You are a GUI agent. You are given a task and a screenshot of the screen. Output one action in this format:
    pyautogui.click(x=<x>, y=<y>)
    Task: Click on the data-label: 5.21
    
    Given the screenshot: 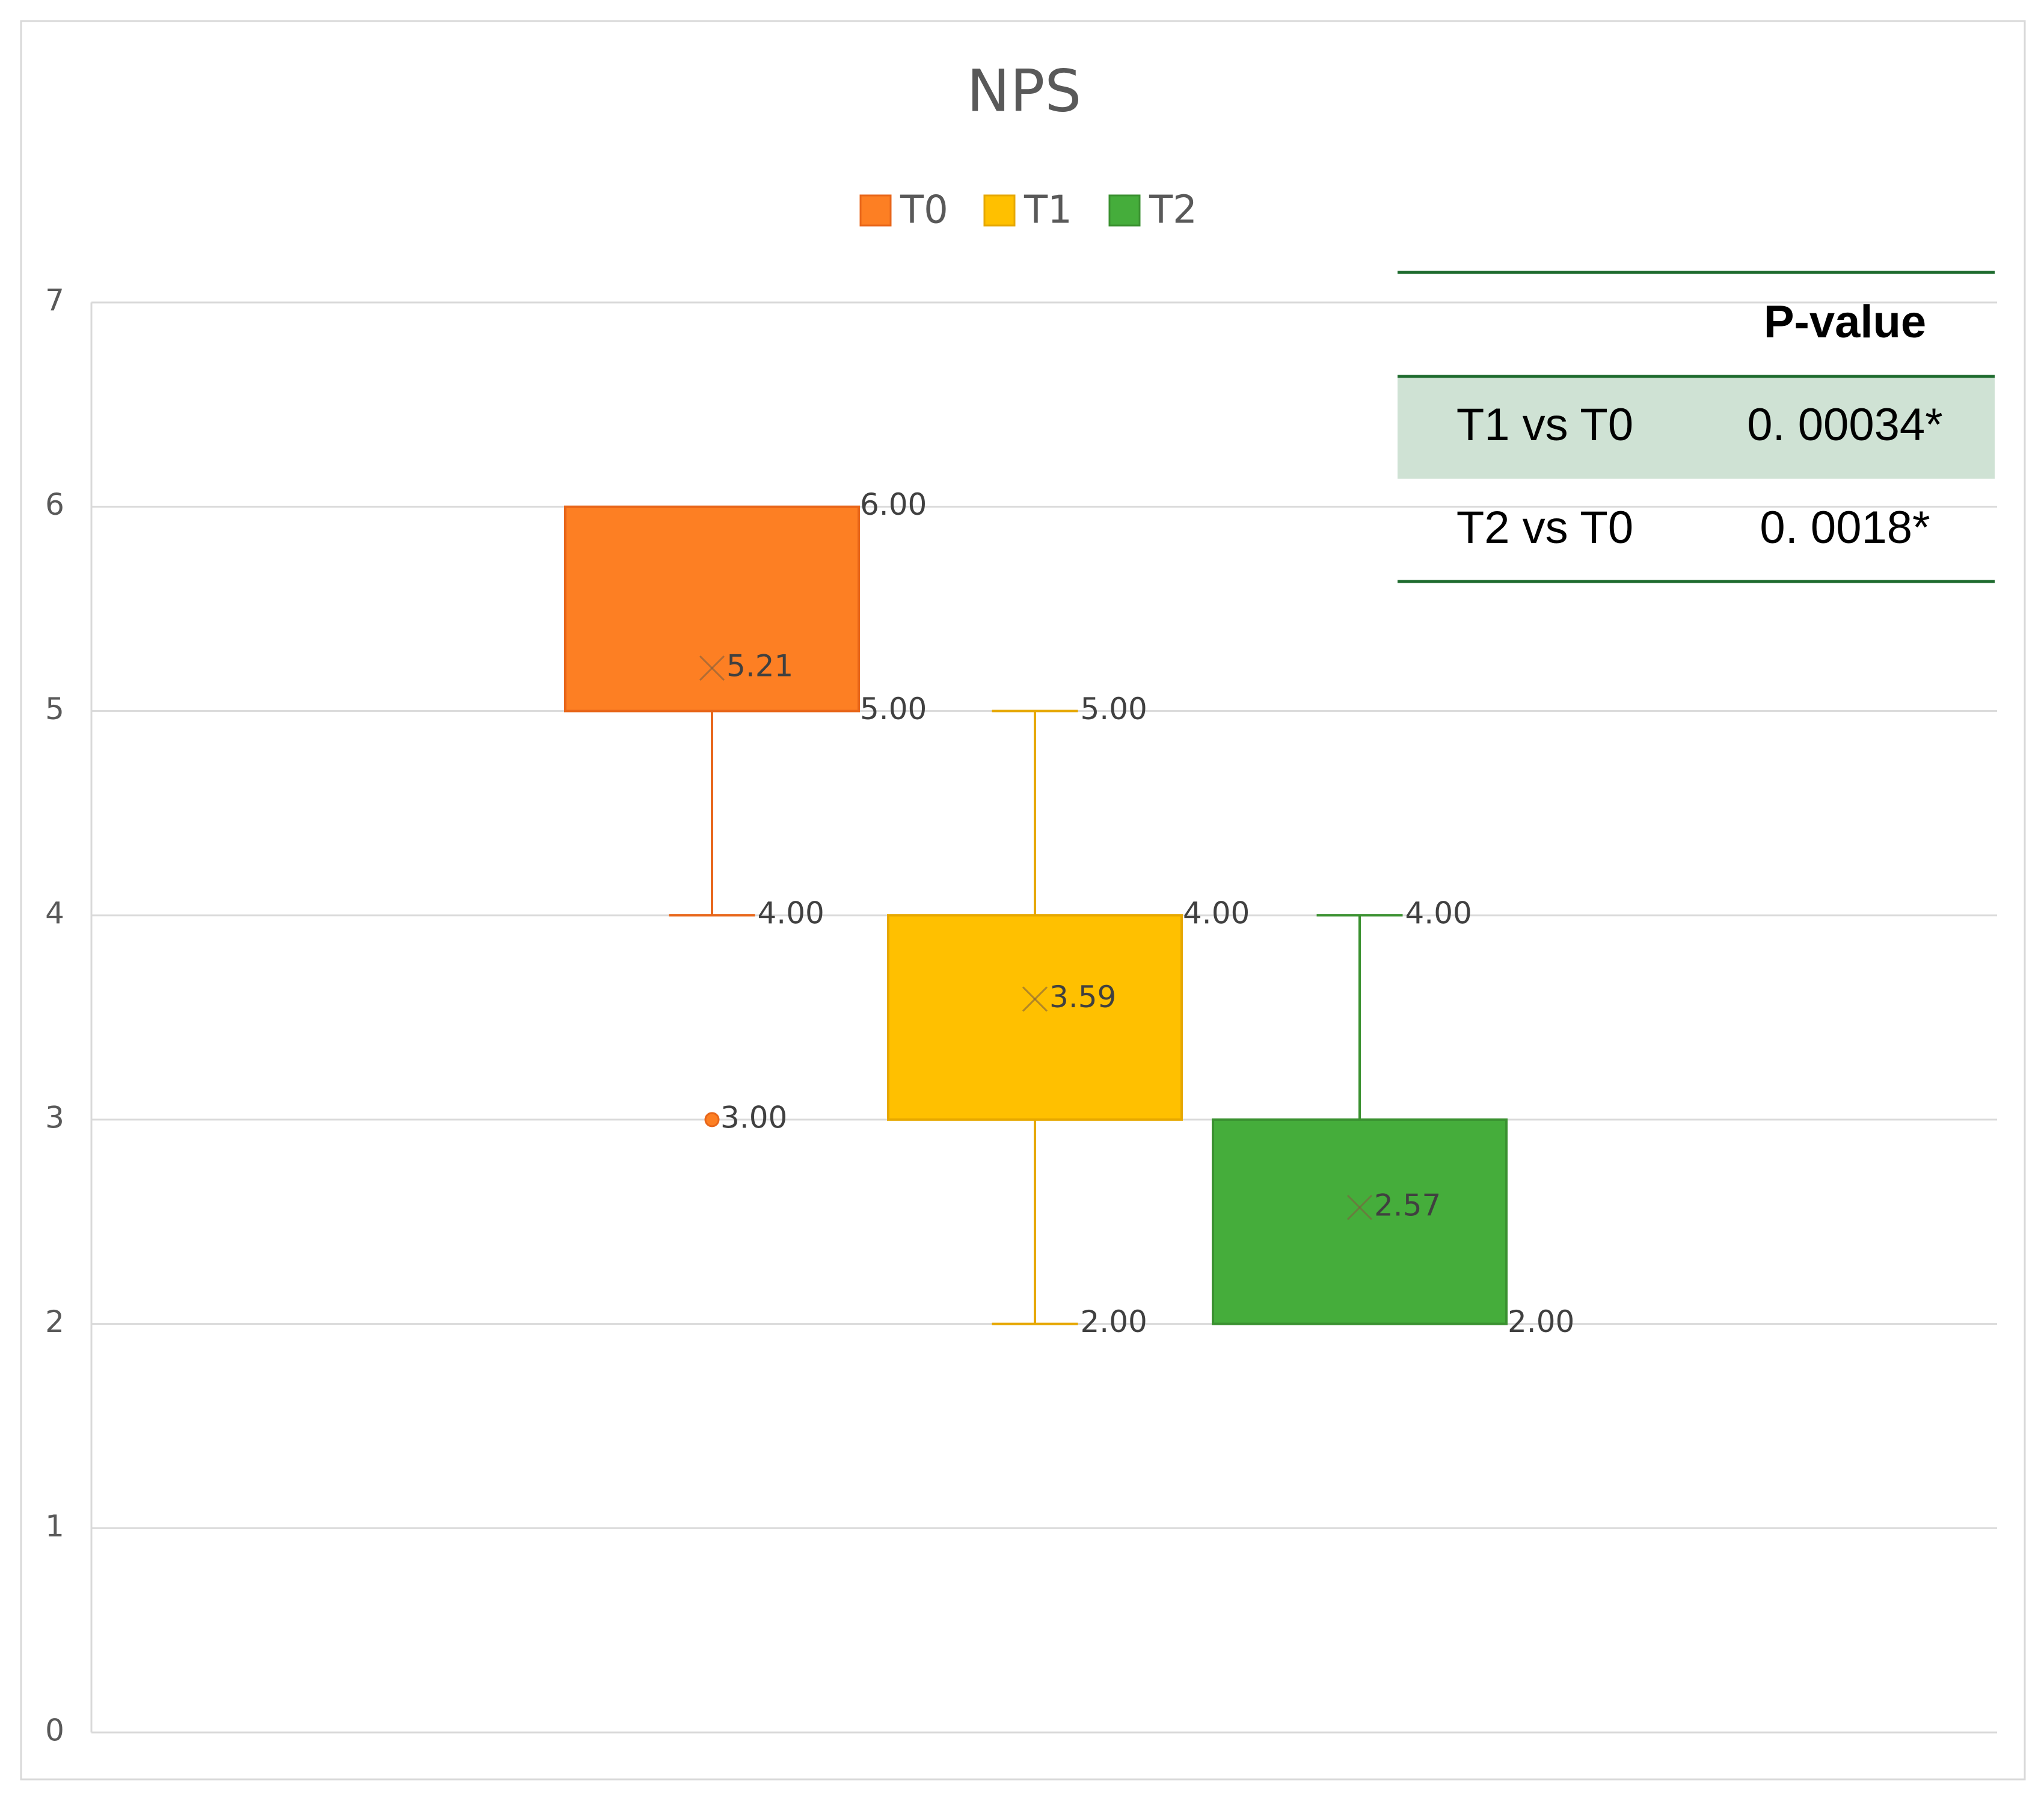 What is the action you would take?
    pyautogui.click(x=759, y=666)
    